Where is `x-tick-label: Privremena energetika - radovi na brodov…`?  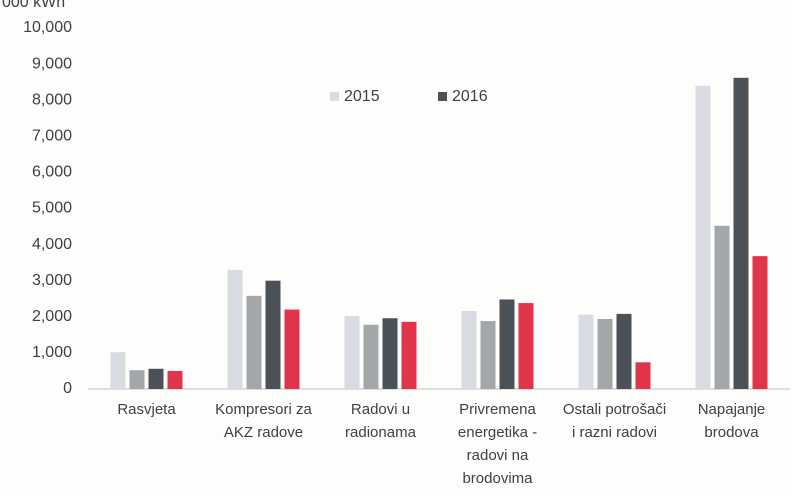
x-tick-label: Privremena energetika - radovi na brodov… is located at coordinates (497, 444).